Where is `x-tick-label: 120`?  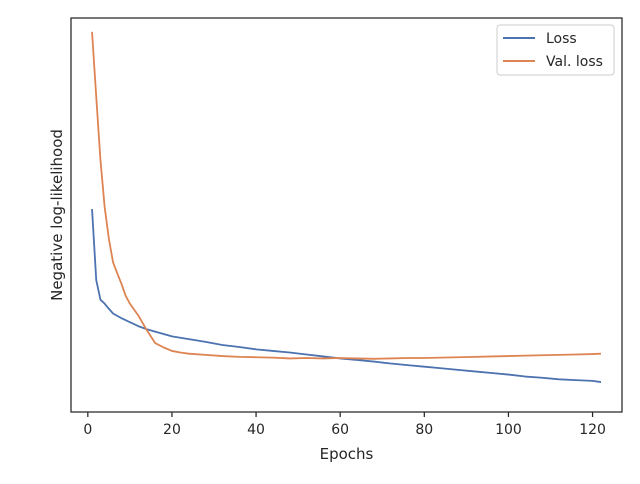 x-tick-label: 120 is located at coordinates (592, 430).